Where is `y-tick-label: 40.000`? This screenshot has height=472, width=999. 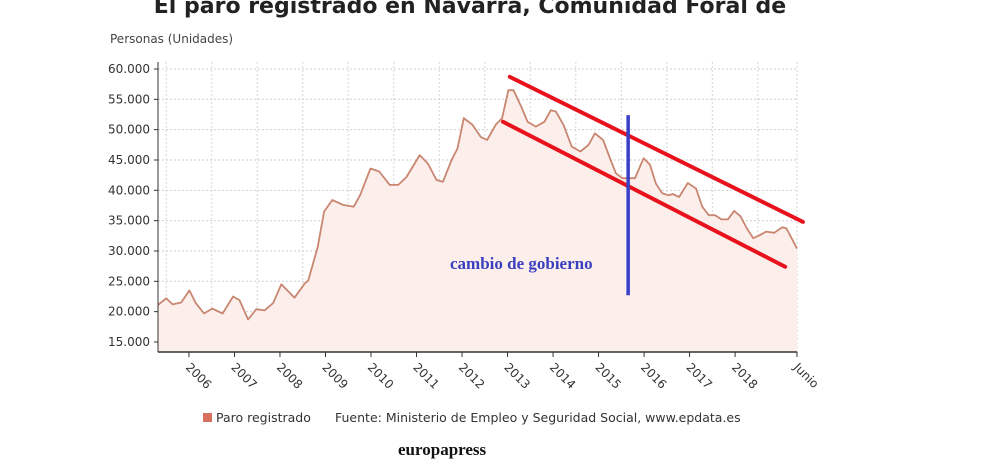 y-tick-label: 40.000 is located at coordinates (129, 190).